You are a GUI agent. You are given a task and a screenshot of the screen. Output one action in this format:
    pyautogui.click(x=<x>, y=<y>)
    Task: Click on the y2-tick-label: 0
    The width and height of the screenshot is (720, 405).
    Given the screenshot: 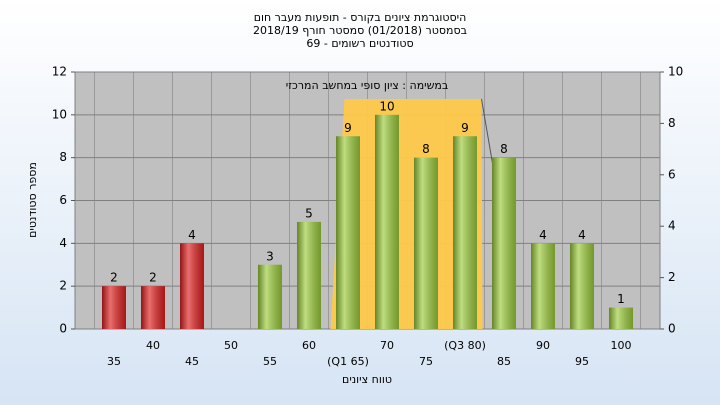 What is the action you would take?
    pyautogui.click(x=672, y=329)
    